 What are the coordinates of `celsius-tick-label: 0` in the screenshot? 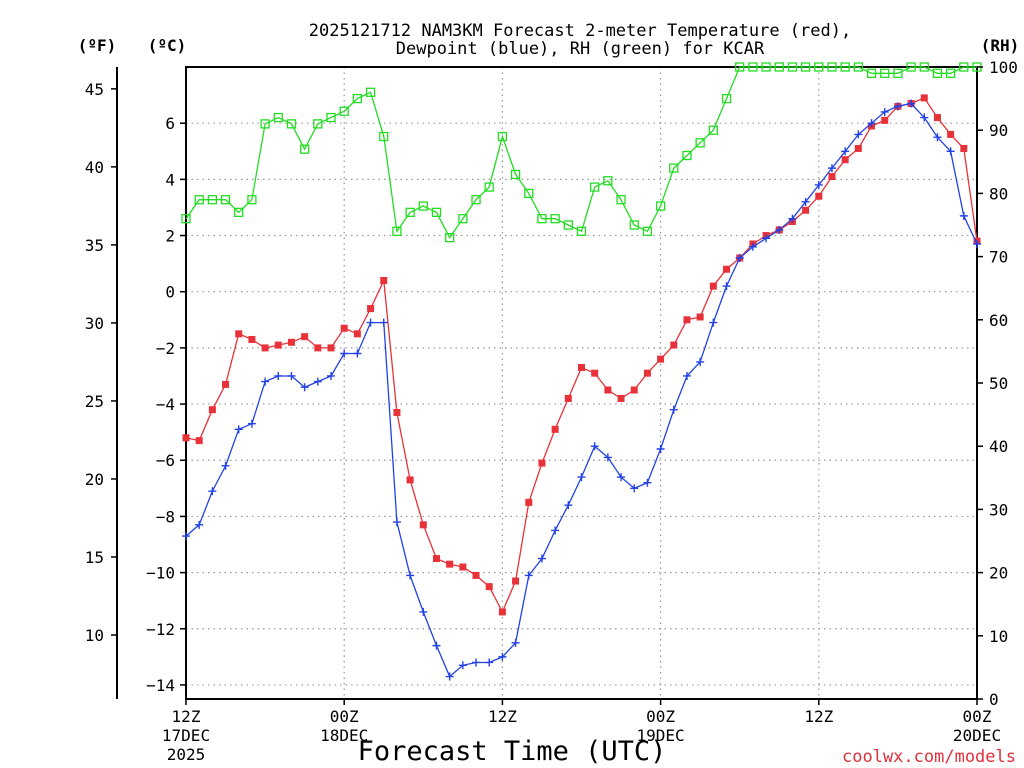 It's located at (170, 292).